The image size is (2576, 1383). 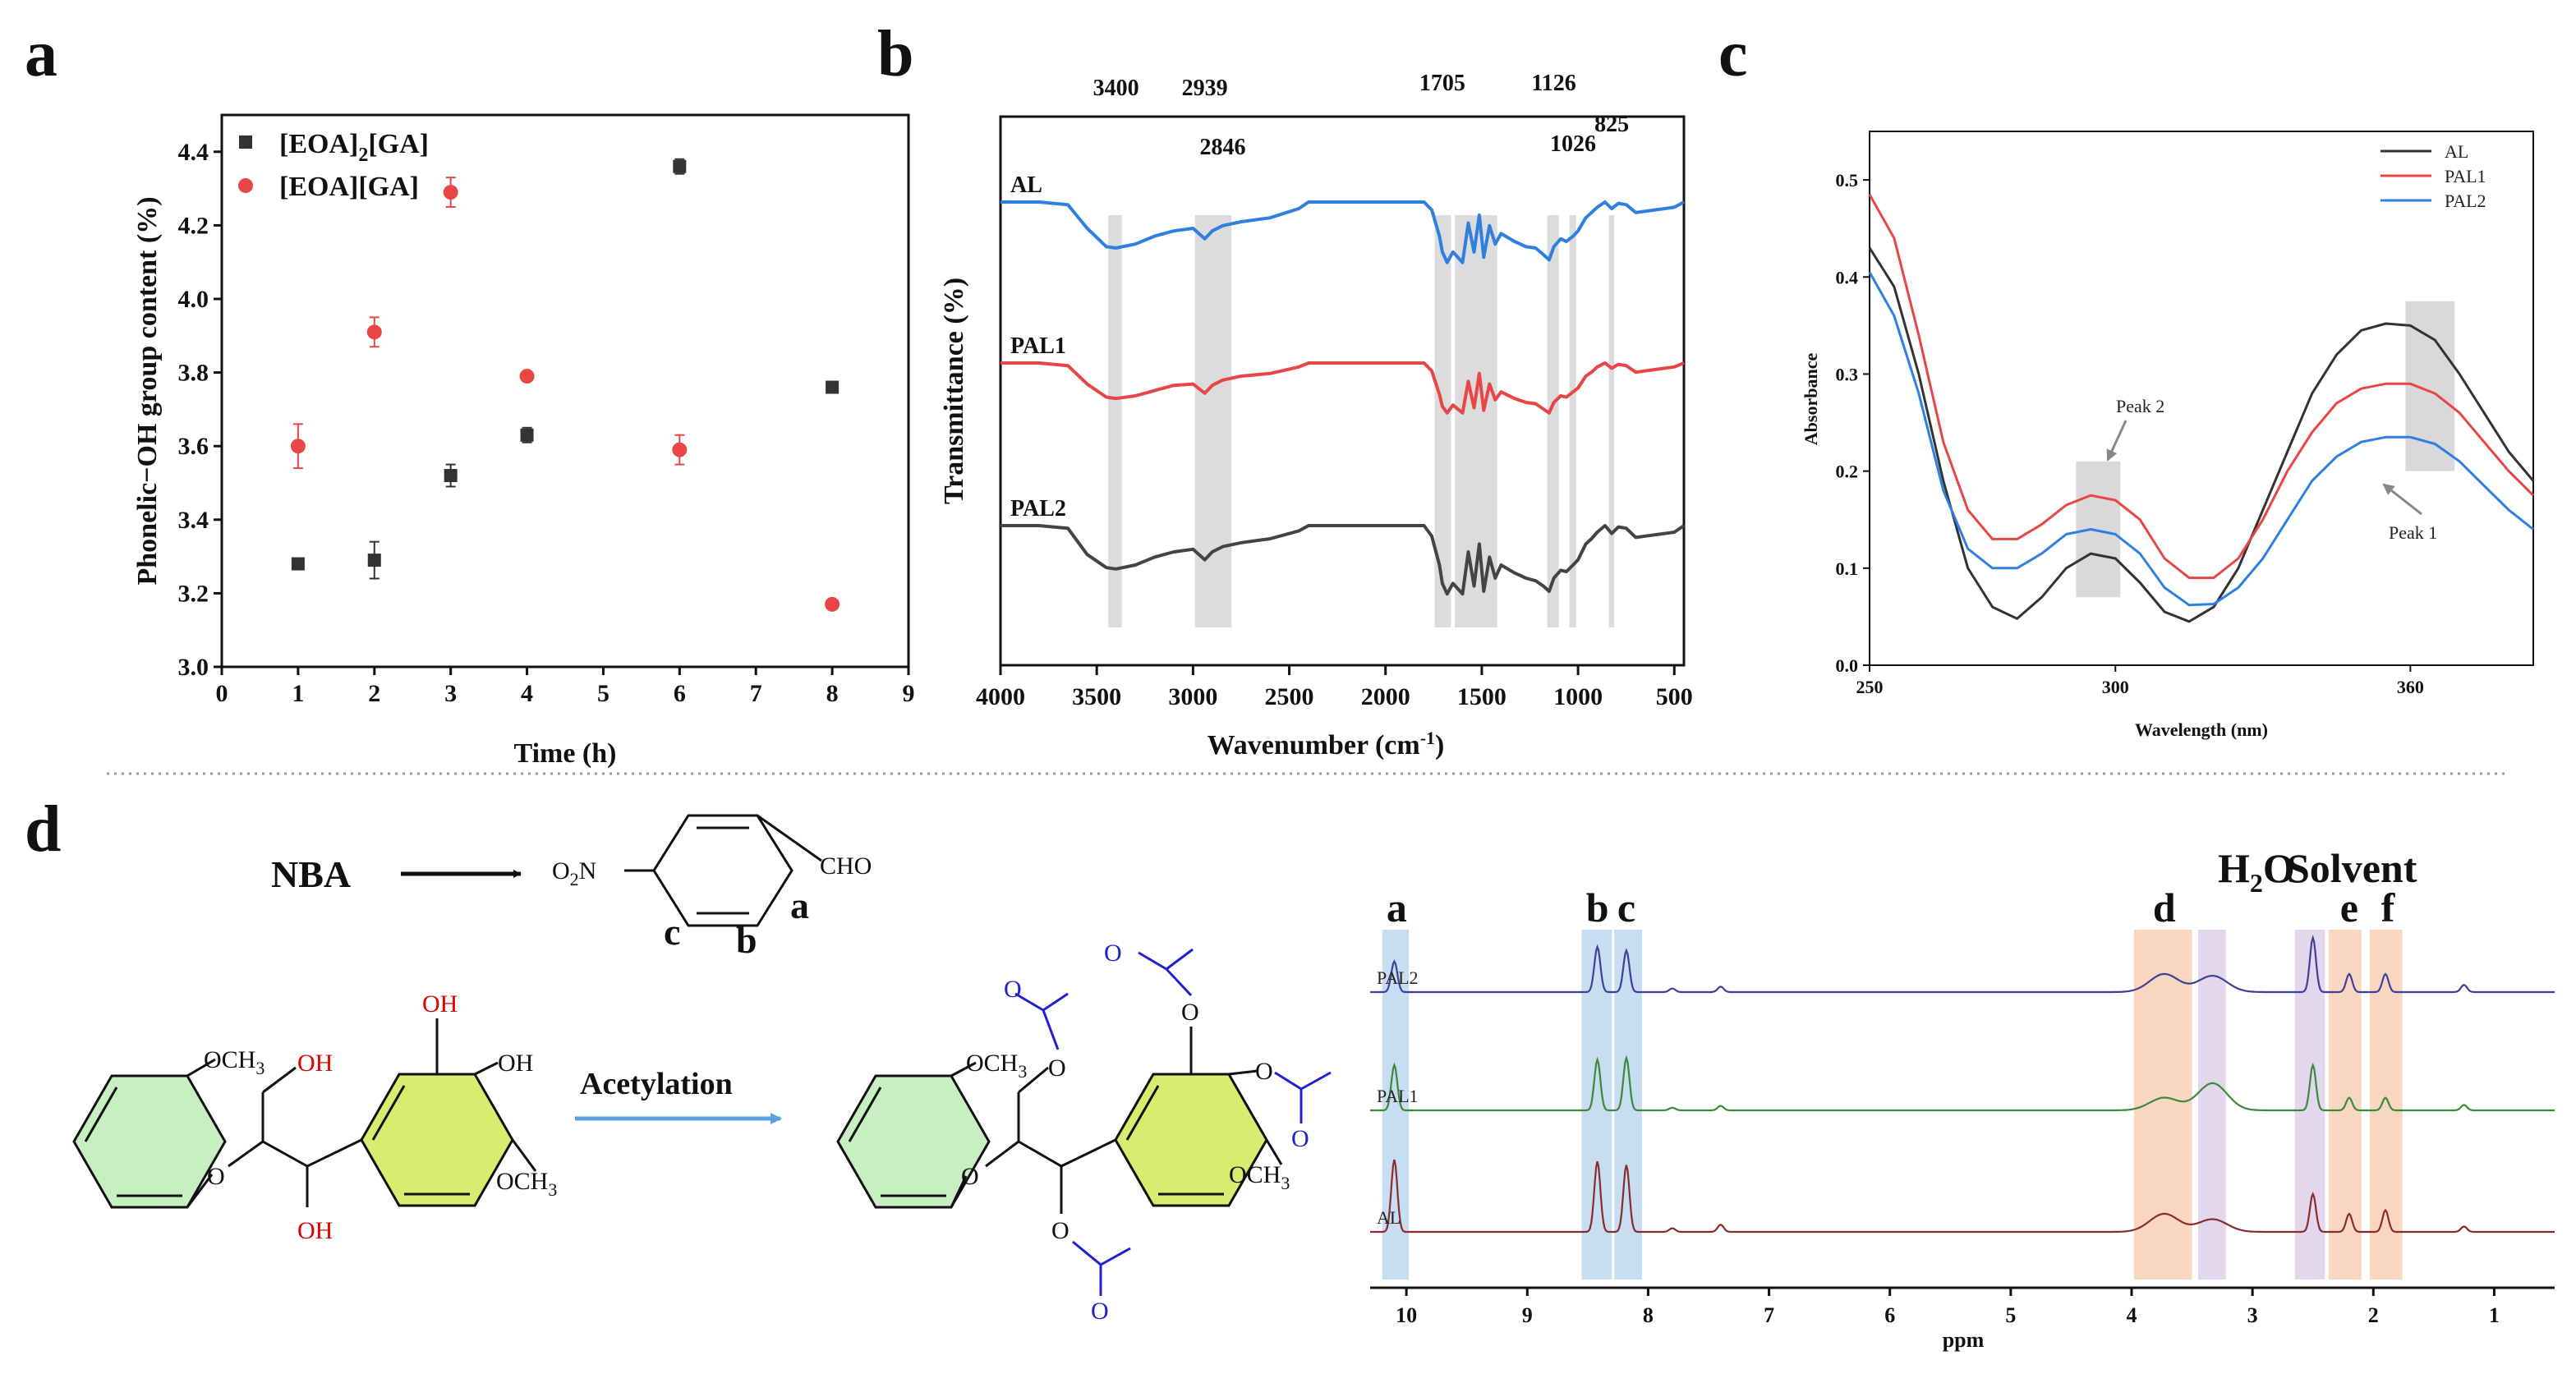 I want to click on x-tick-label: 3000, so click(x=1192, y=696).